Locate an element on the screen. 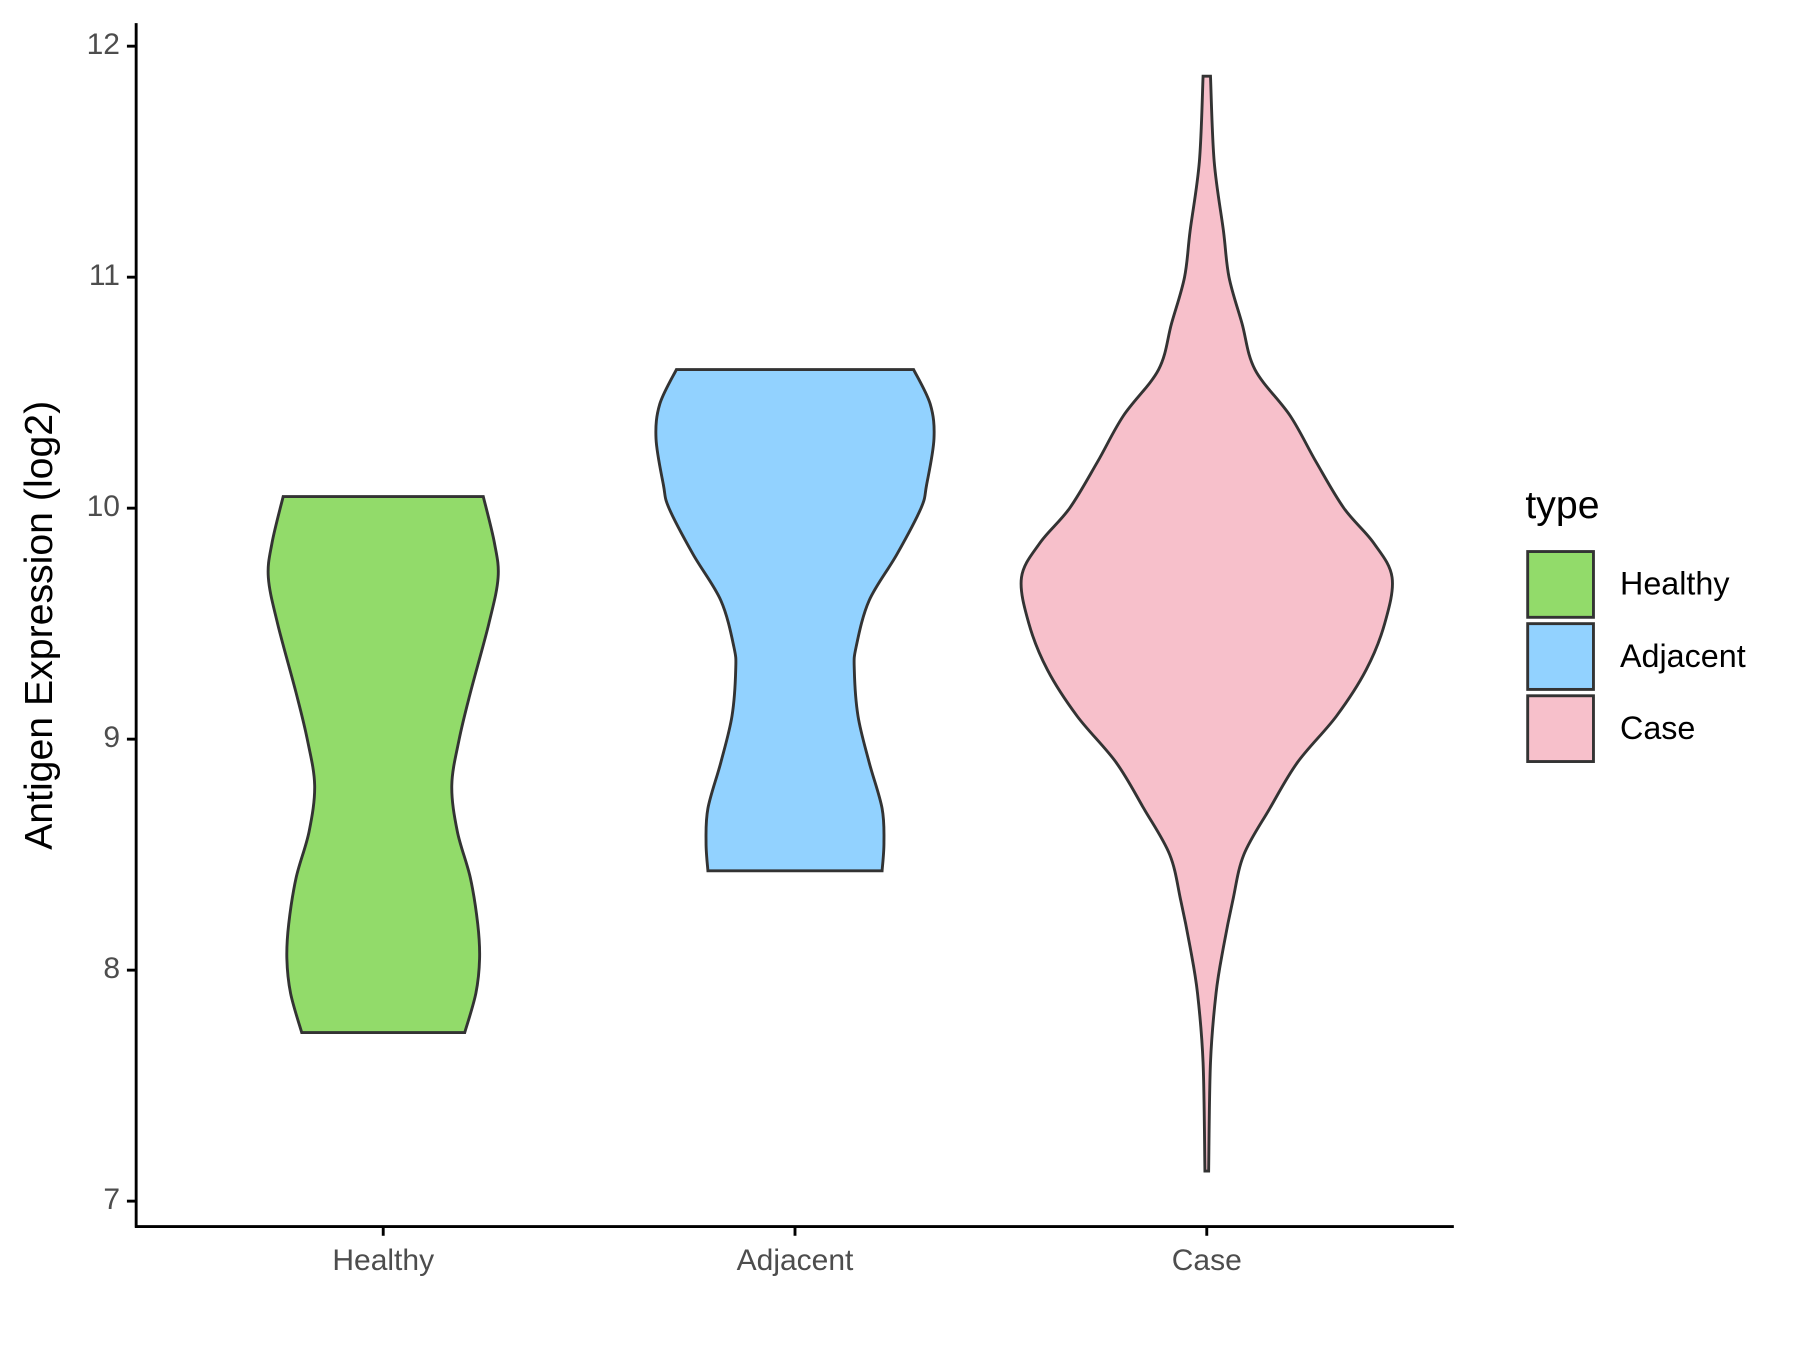  y-axis-label: Antigen Expression (log2) is located at coordinates (39, 625).